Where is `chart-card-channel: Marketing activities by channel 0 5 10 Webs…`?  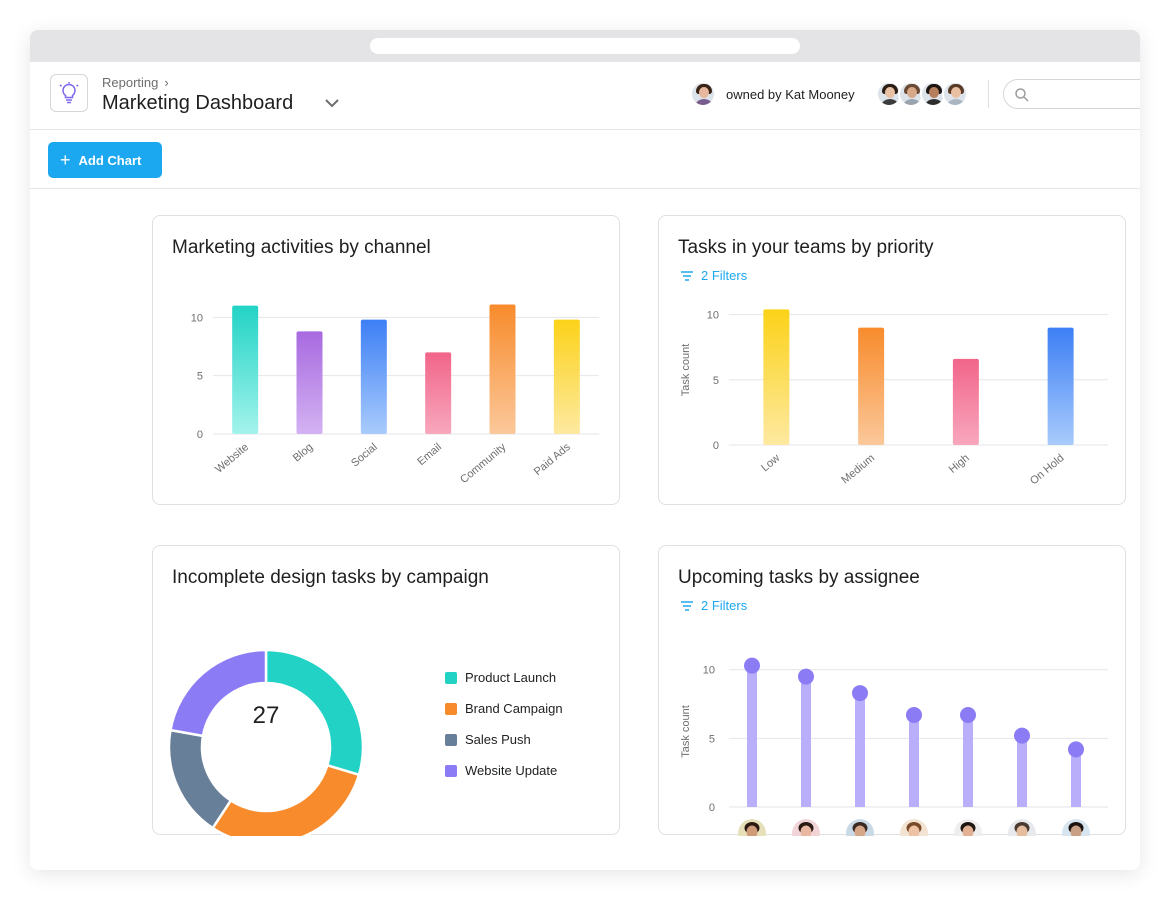 chart-card-channel: Marketing activities by channel 0 5 10 Webs… is located at coordinates (386, 360).